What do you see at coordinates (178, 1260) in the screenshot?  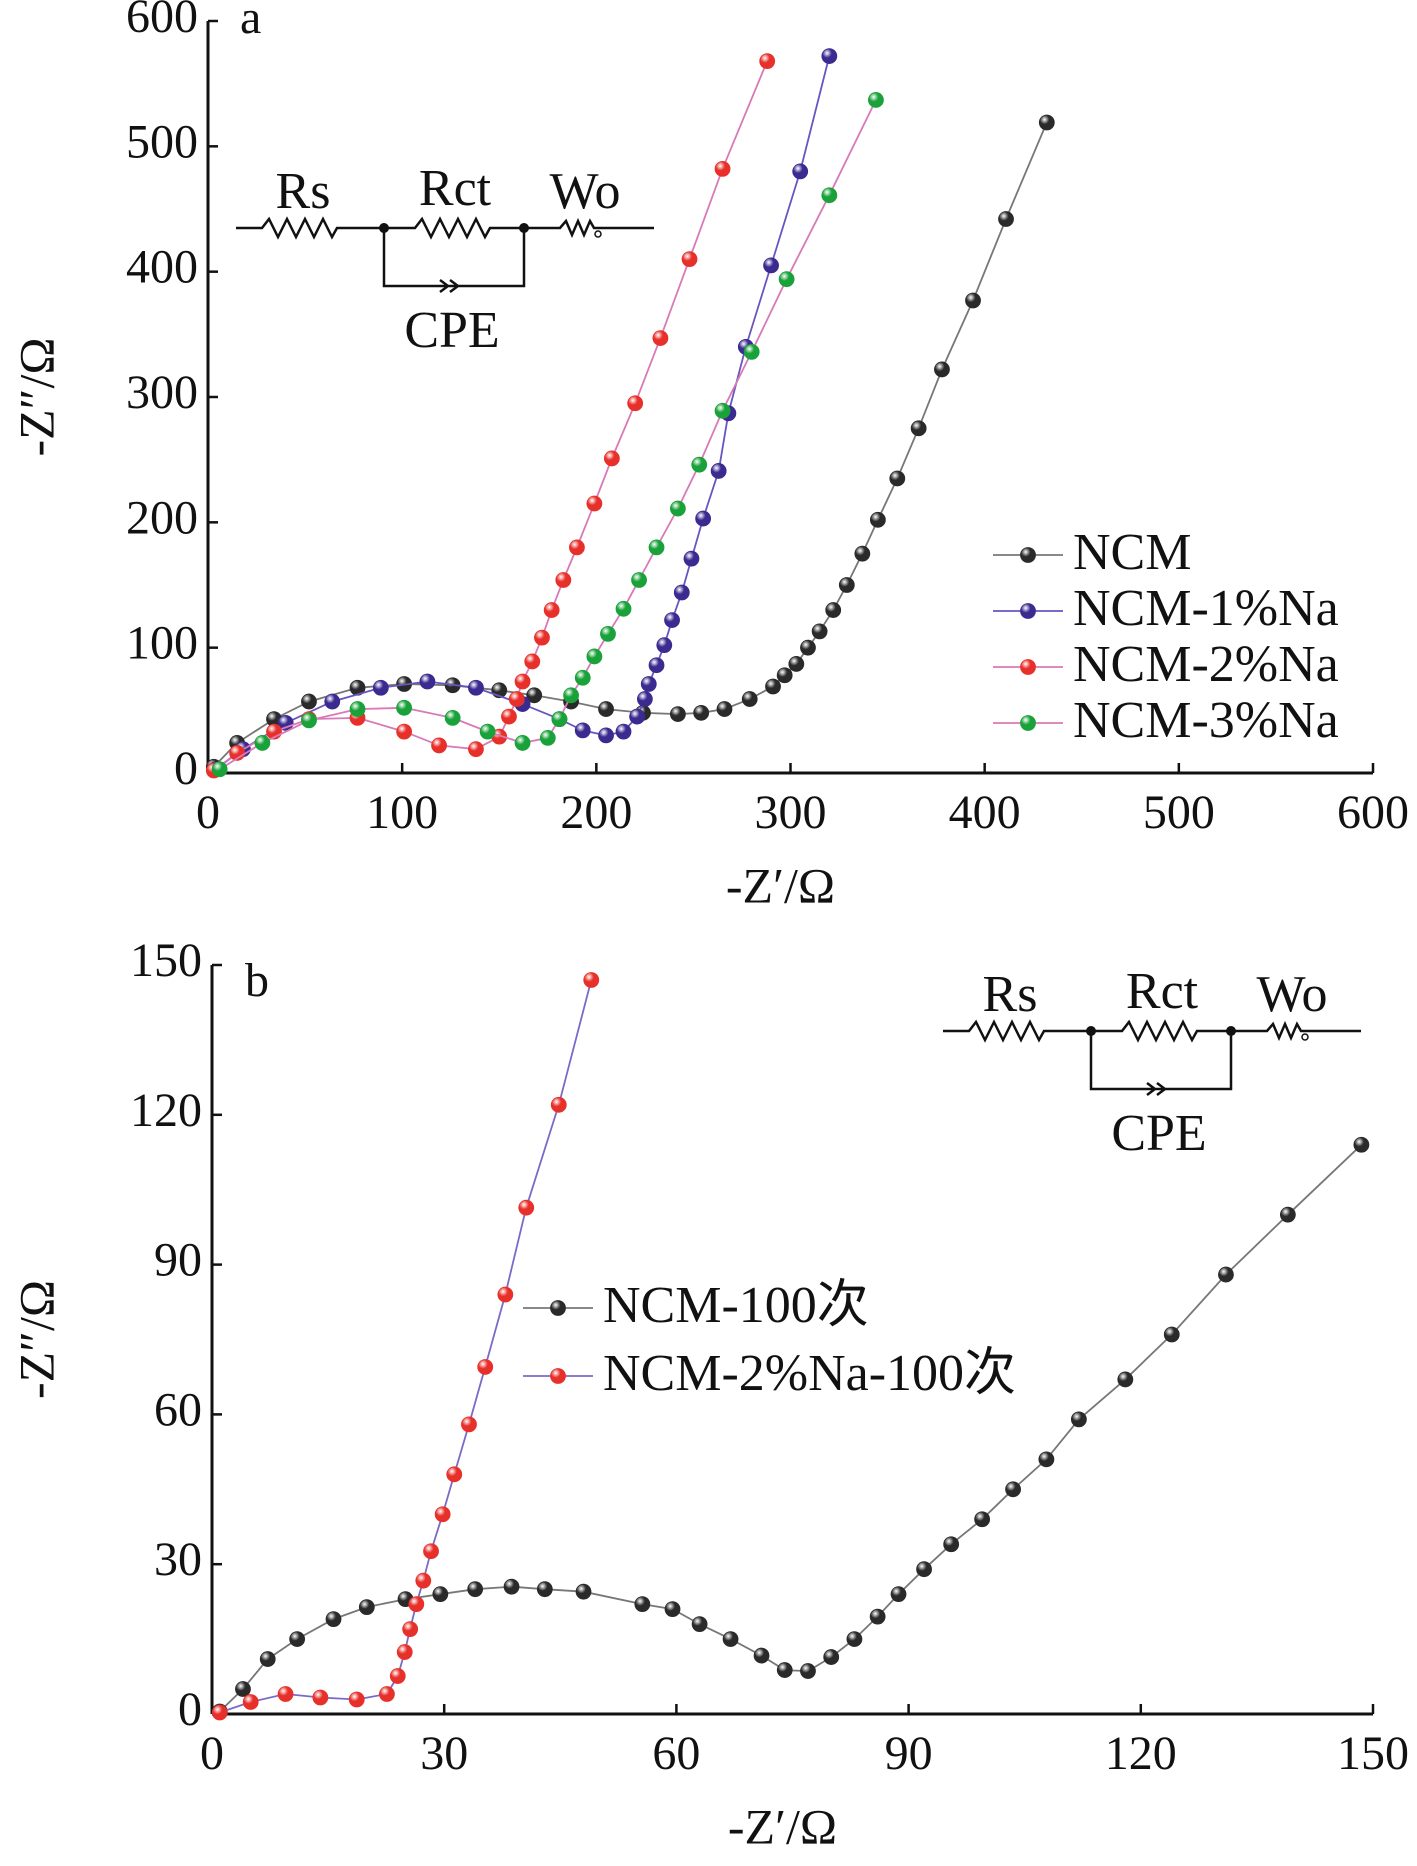 I see `y-tick-label: 90` at bounding box center [178, 1260].